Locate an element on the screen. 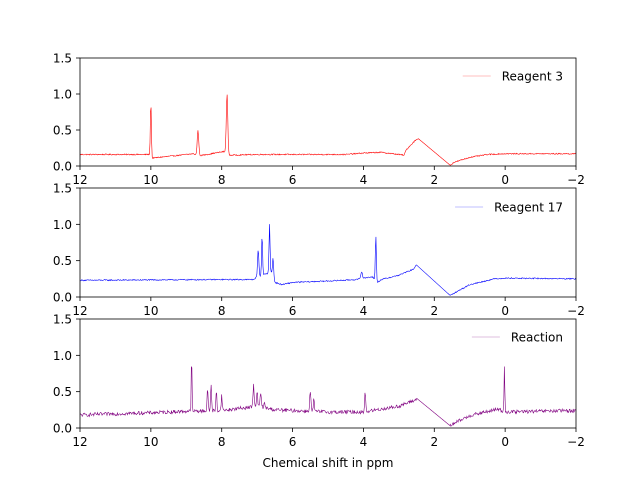 This screenshot has height=480, width=640. y-tick-label-2-3: 1.0 is located at coordinates (62, 225).